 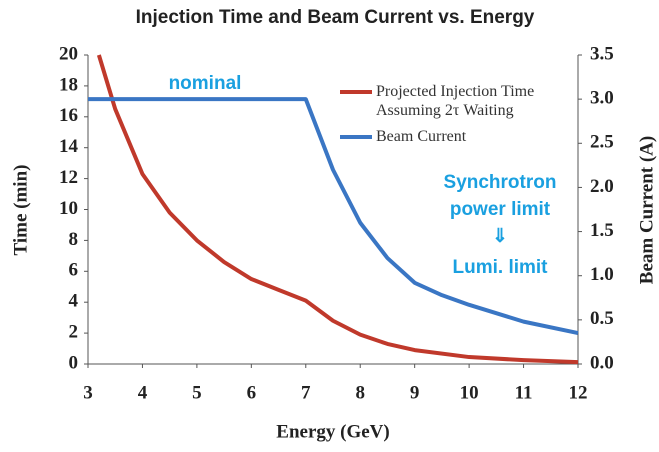 I want to click on y-tick-label: 2, so click(x=74, y=331).